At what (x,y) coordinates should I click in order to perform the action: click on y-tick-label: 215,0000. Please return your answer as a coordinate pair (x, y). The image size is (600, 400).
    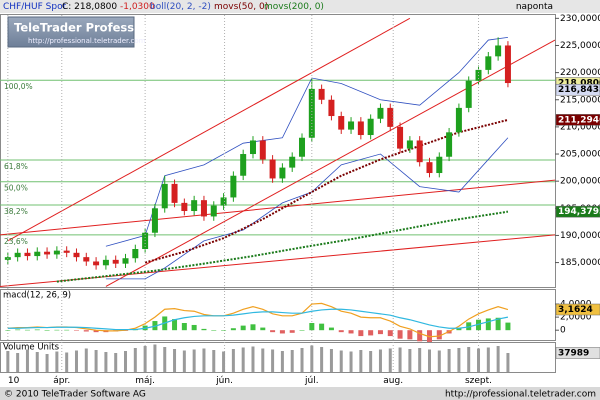
    Looking at the image, I should click on (580, 100).